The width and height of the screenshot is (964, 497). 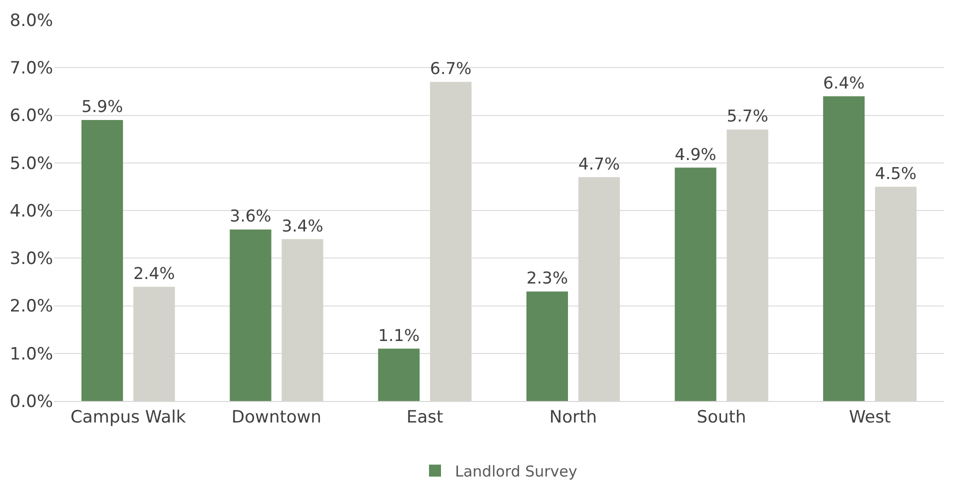 What do you see at coordinates (844, 82) in the screenshot?
I see `data-label: 6.4%` at bounding box center [844, 82].